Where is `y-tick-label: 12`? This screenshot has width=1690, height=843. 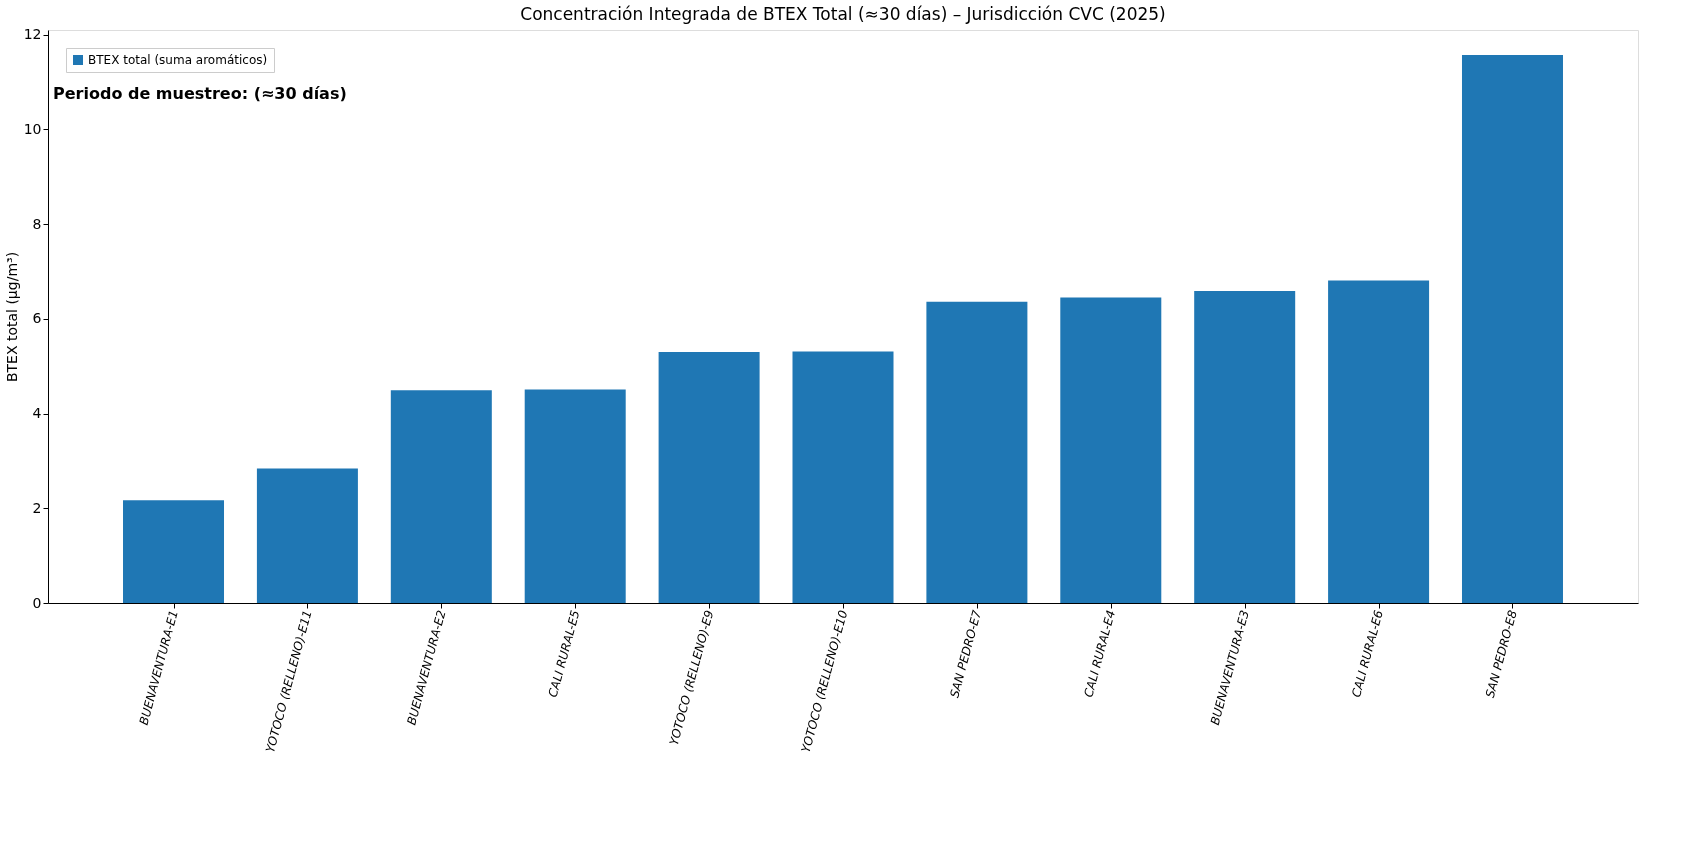
y-tick-label: 12 is located at coordinates (32, 34).